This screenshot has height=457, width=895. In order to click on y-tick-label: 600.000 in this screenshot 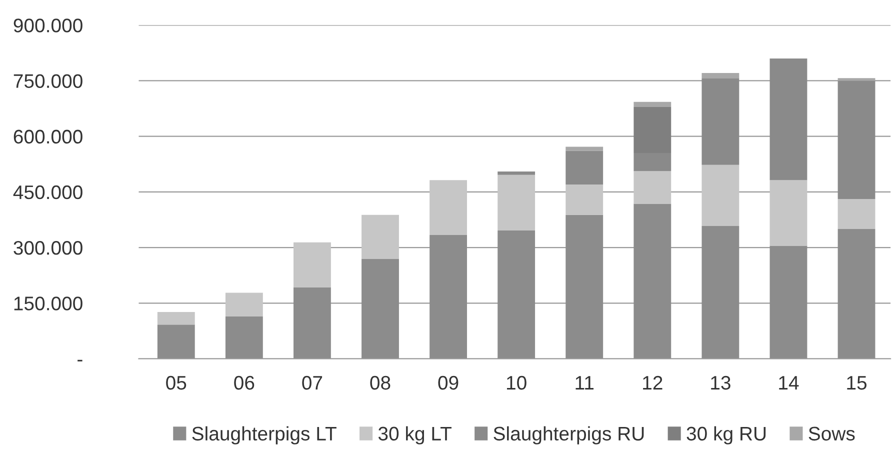, I will do `click(48, 137)`.